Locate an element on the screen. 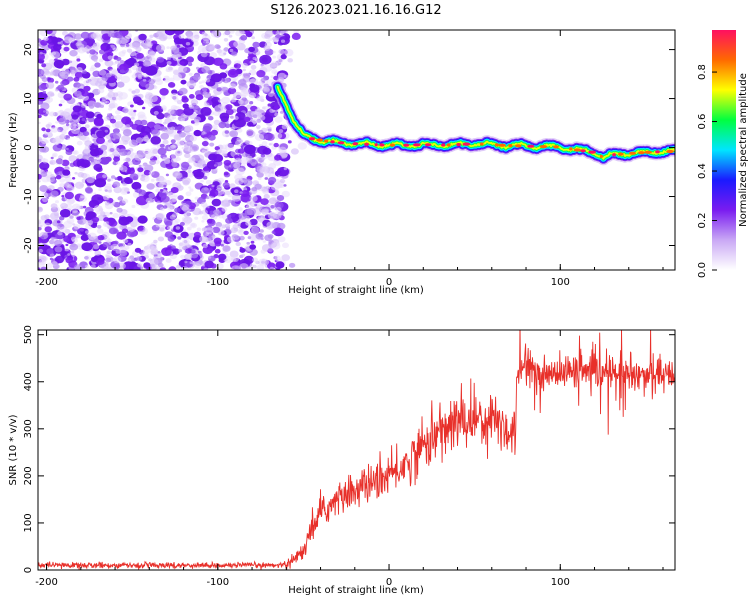 The width and height of the screenshot is (750, 600). snr-y-label: SNR (10 * v/v) is located at coordinates (13, 449).